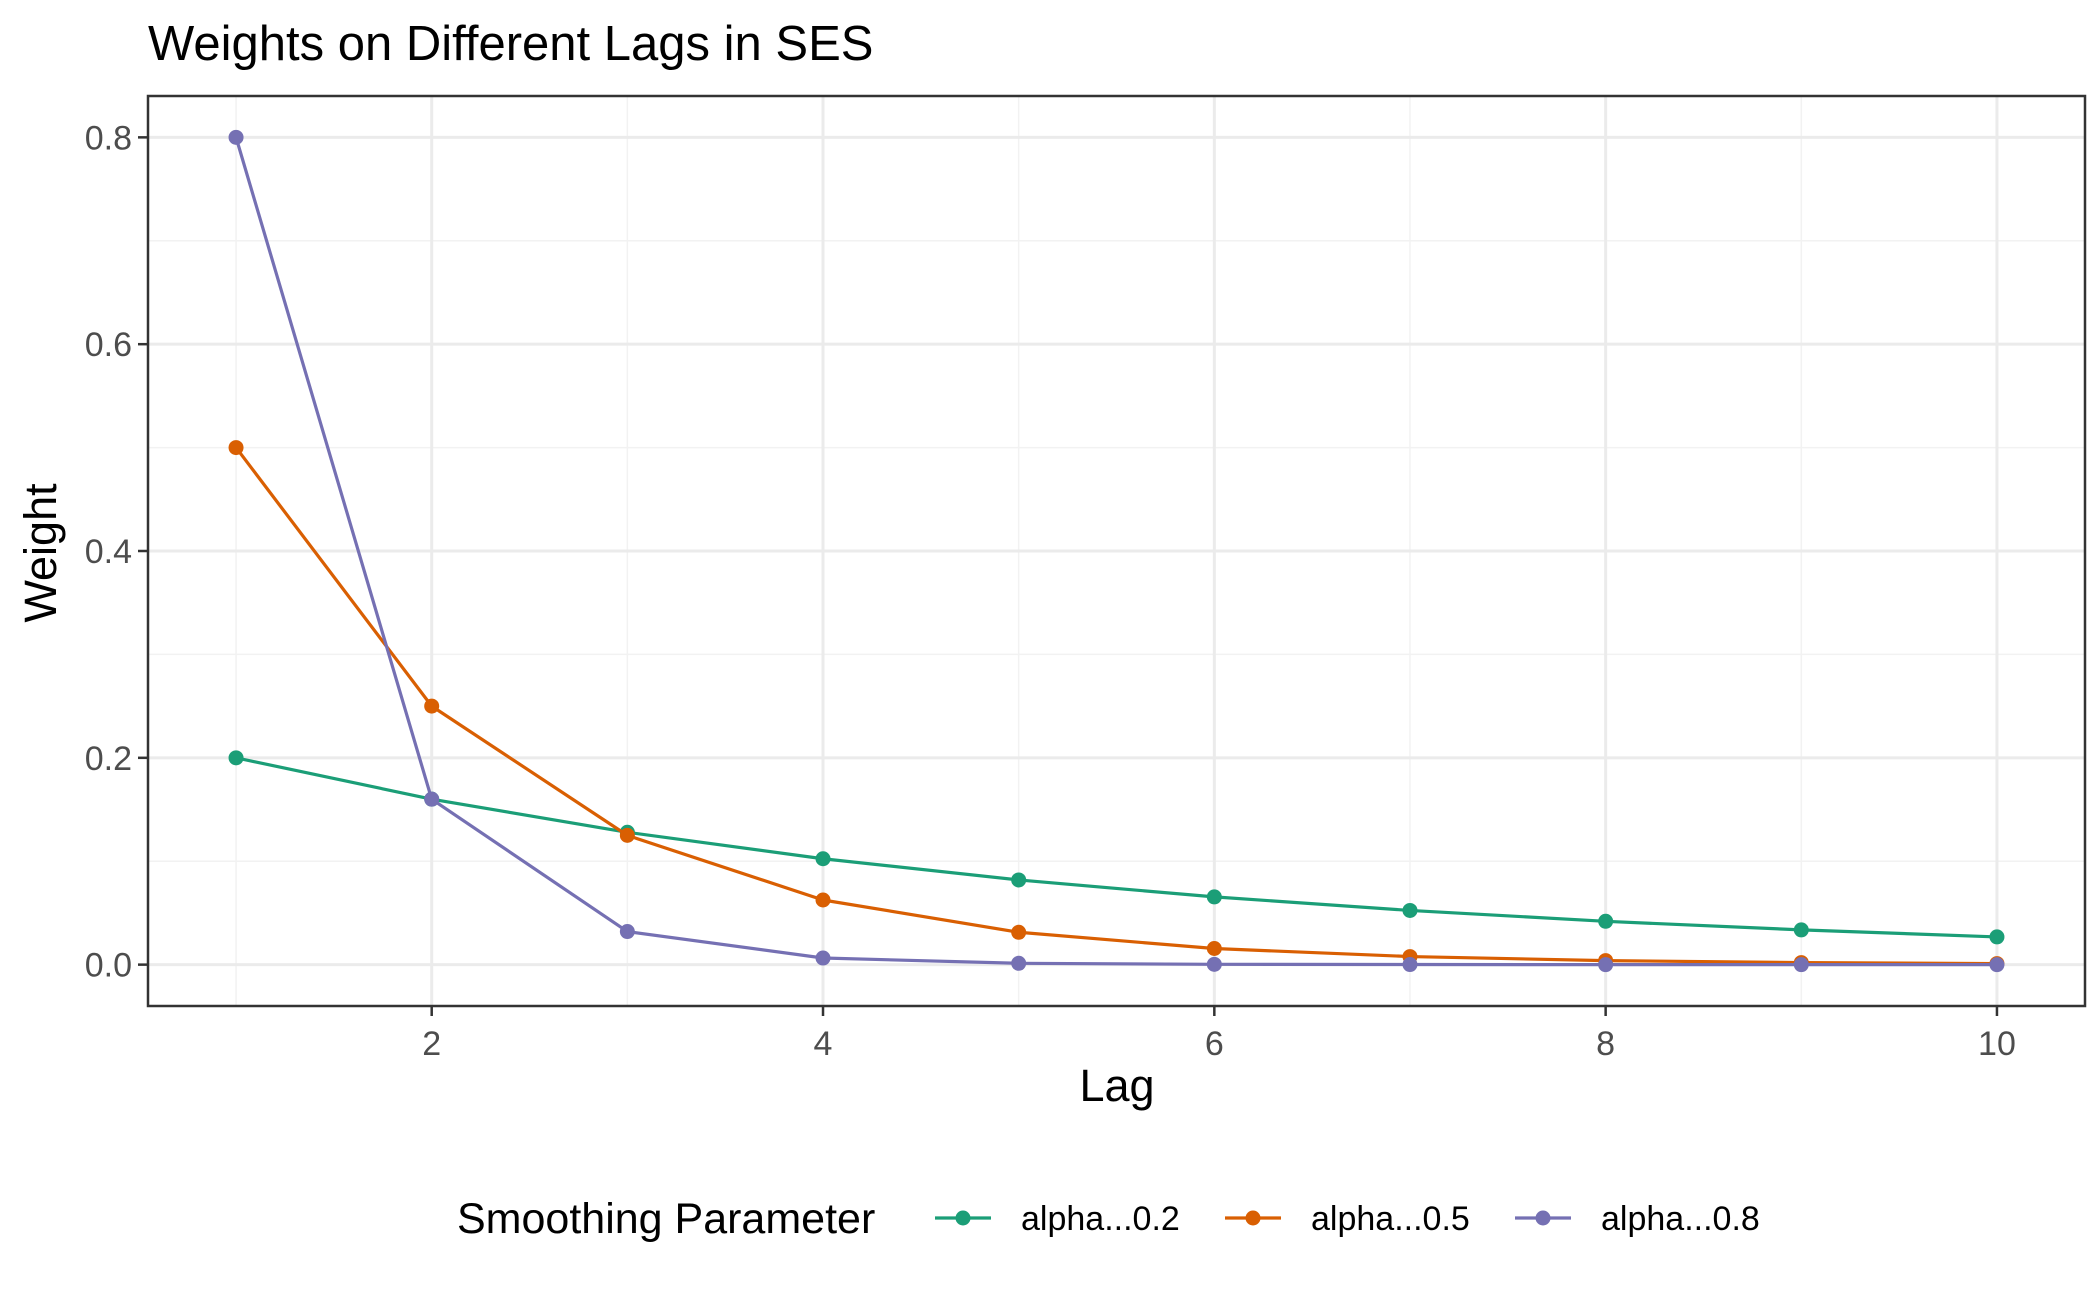  Describe the element at coordinates (1100, 1219) in the screenshot. I see `legend-label: alpha...0.2` at that location.